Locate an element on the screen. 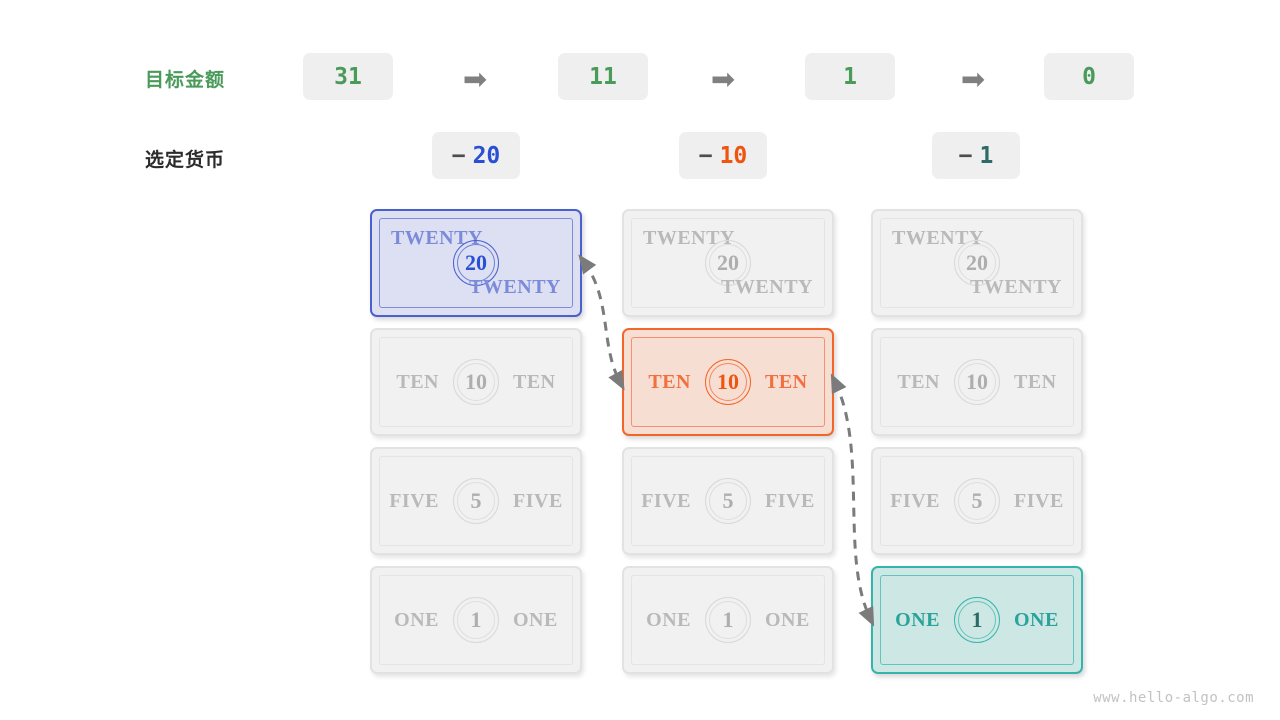 This screenshot has height=720, width=1280. coin-value: 10 is located at coordinates (733, 155).